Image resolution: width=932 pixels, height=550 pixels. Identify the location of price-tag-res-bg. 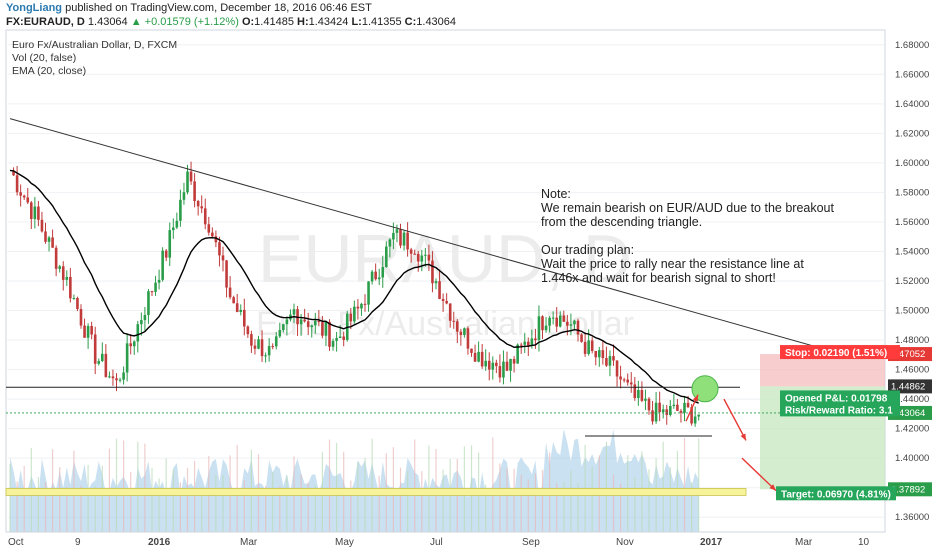
(910, 386).